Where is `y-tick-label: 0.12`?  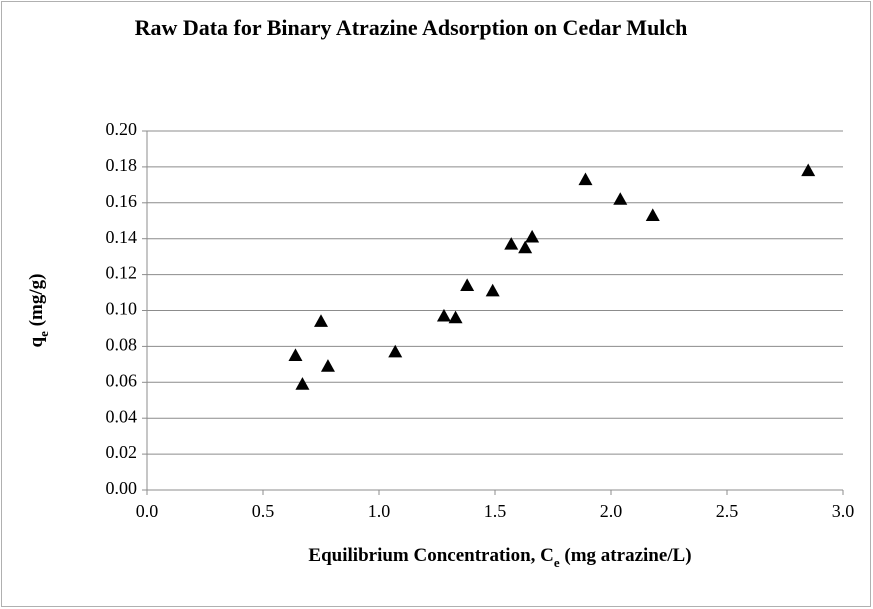
y-tick-label: 0.12 is located at coordinates (122, 273).